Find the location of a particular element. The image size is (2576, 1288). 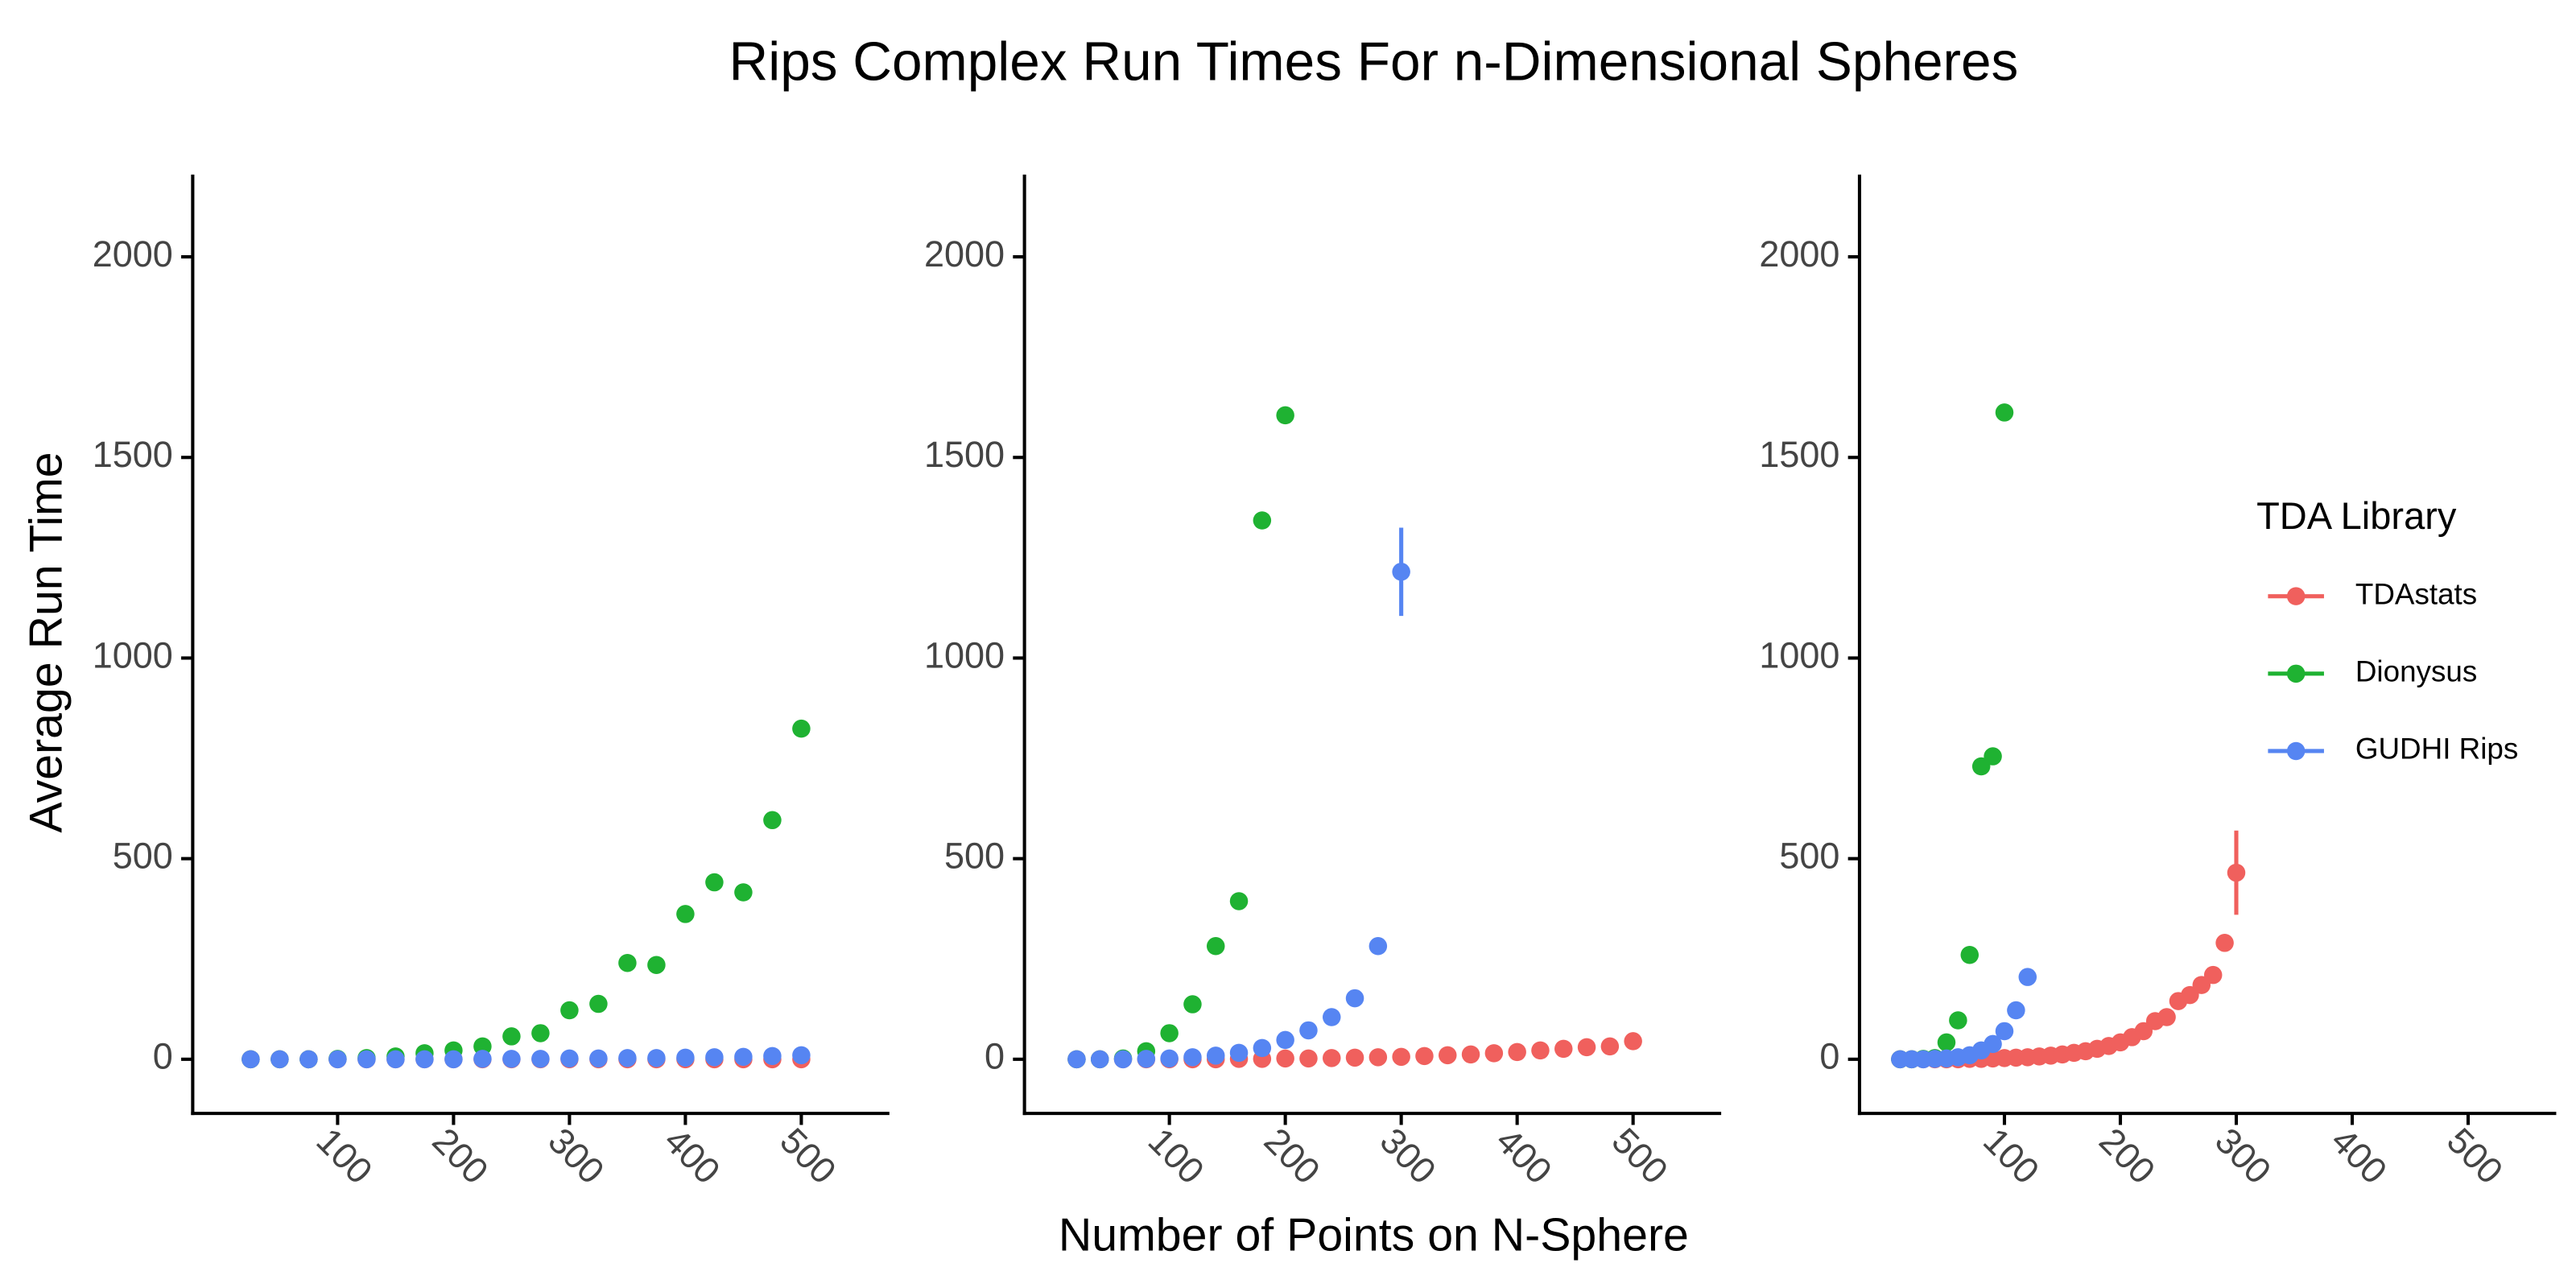

legend-label: Dionysus is located at coordinates (2416, 671).